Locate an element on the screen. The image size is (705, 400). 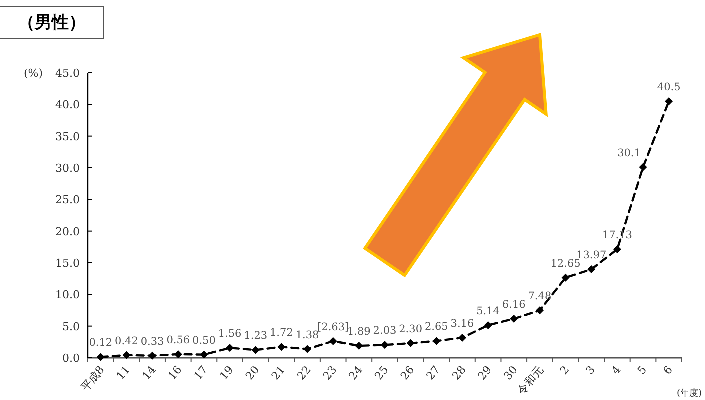
y-tick-label: 0.0 is located at coordinates (71, 358).